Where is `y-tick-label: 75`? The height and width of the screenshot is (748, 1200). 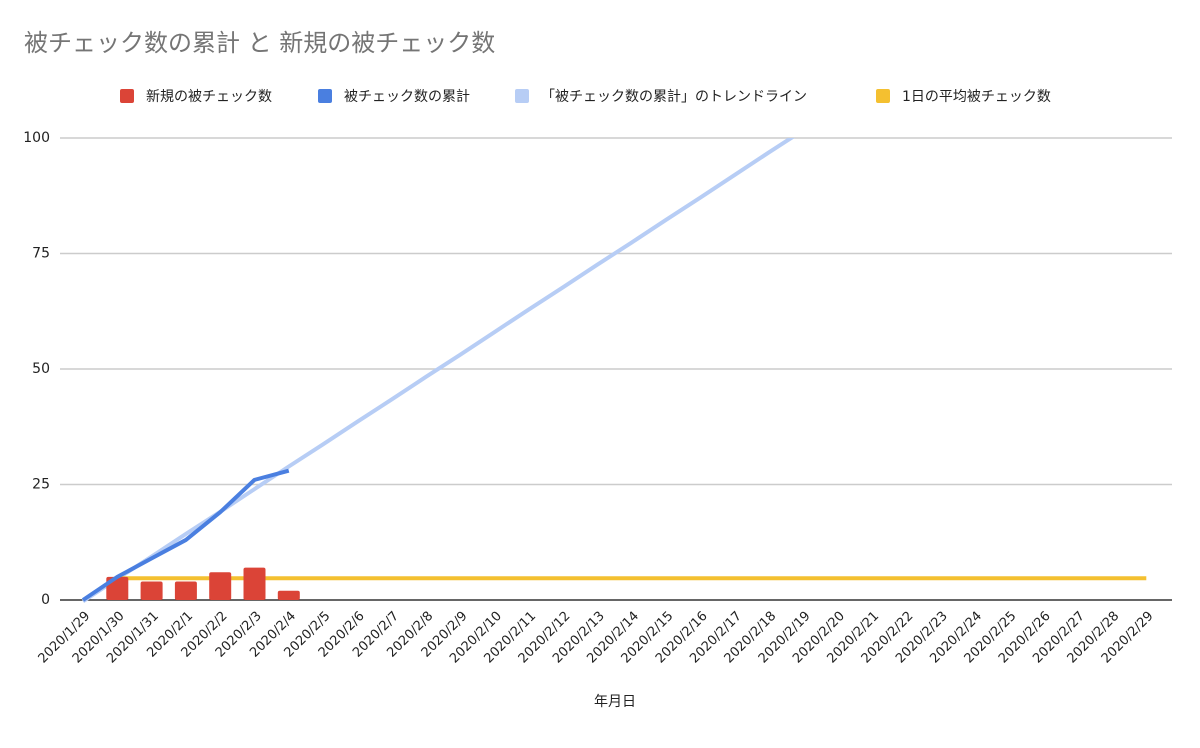 y-tick-label: 75 is located at coordinates (41, 254).